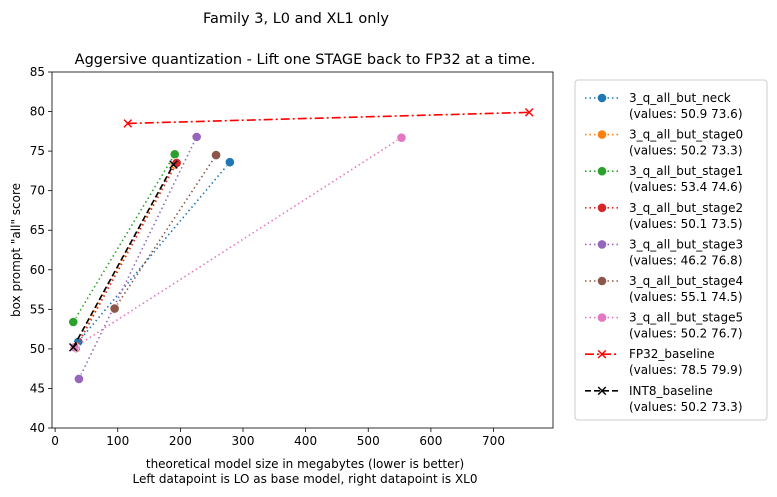  I want to click on series-line-3_q_all_but_stage2, so click(126, 255).